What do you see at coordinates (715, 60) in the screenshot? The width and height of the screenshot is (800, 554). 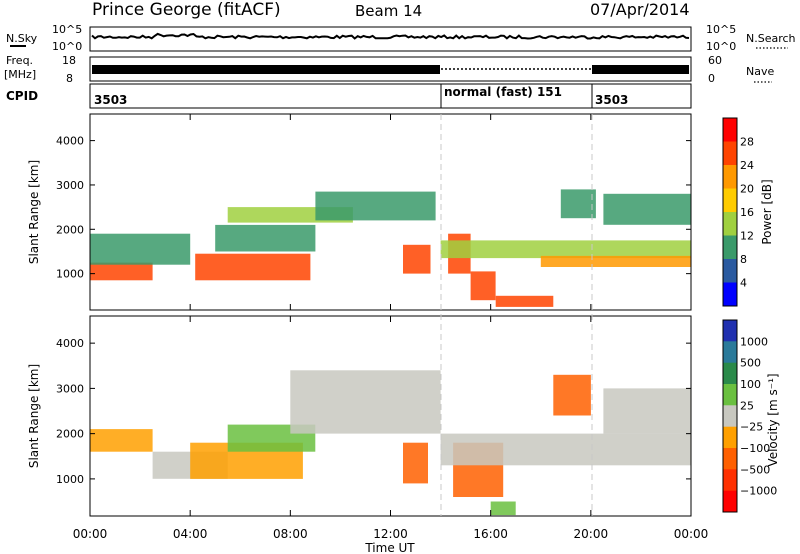 I see `nave-tick-top: 60` at bounding box center [715, 60].